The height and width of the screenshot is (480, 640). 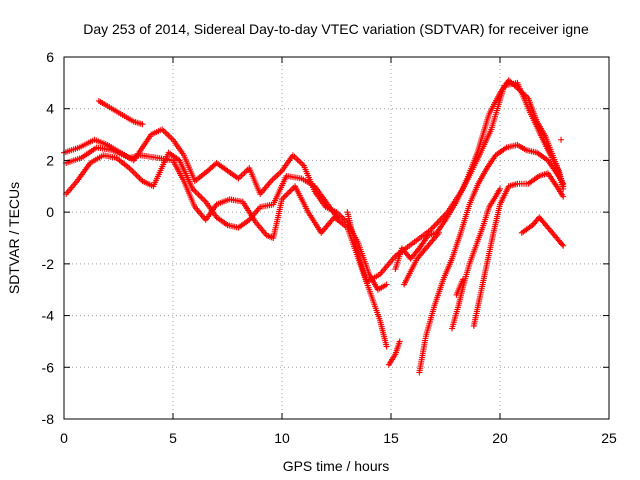 What do you see at coordinates (609, 438) in the screenshot?
I see `x-tick-label: 25` at bounding box center [609, 438].